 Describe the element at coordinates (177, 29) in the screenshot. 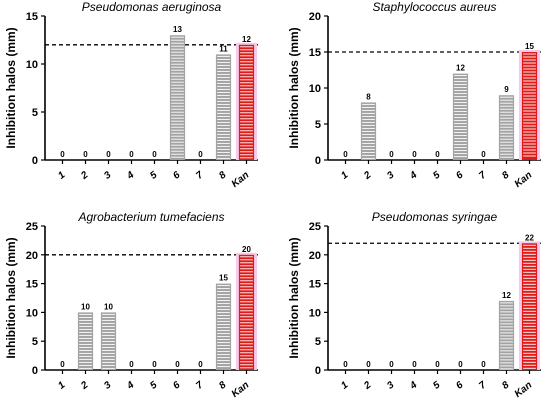

I see `data-label: 13` at that location.